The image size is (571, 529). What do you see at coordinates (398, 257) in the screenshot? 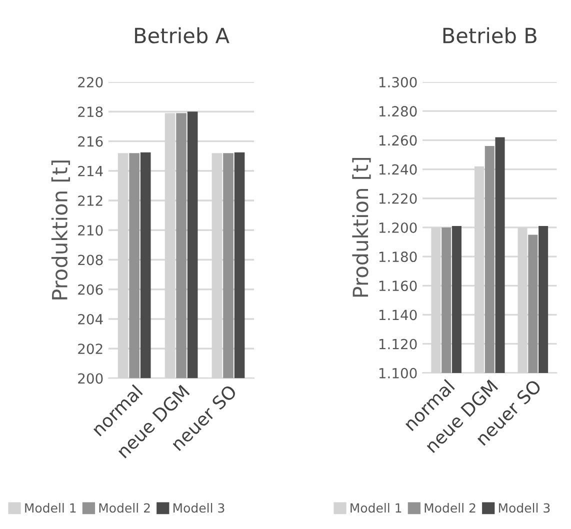
I see `y-tick-label: 1.180` at bounding box center [398, 257].